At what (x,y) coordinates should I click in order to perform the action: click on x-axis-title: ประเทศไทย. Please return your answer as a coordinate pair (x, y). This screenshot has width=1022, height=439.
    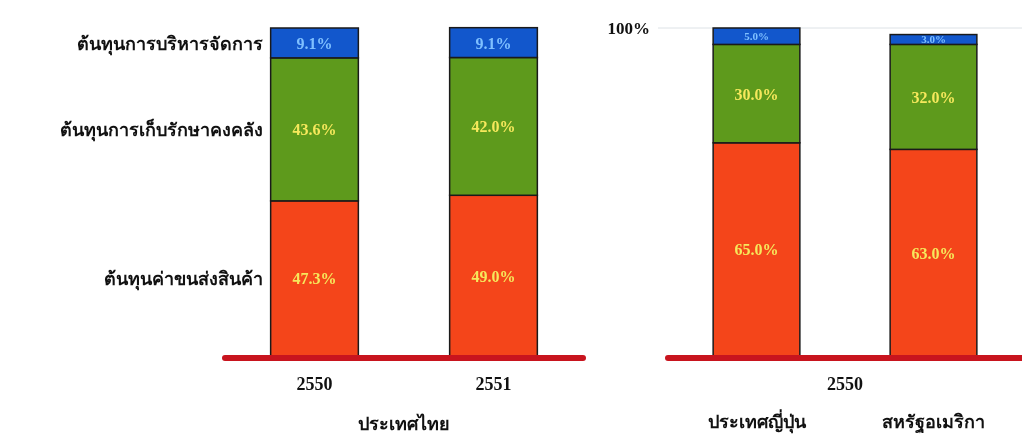
    Looking at the image, I should click on (404, 423).